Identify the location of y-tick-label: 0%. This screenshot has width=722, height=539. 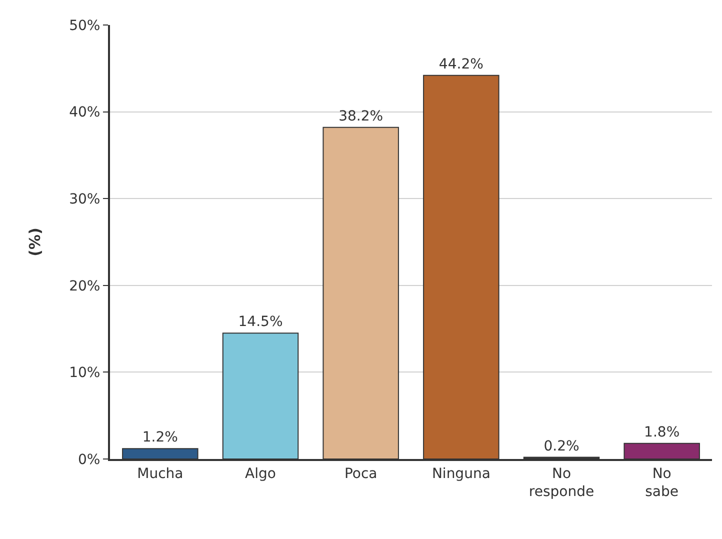
(89, 460).